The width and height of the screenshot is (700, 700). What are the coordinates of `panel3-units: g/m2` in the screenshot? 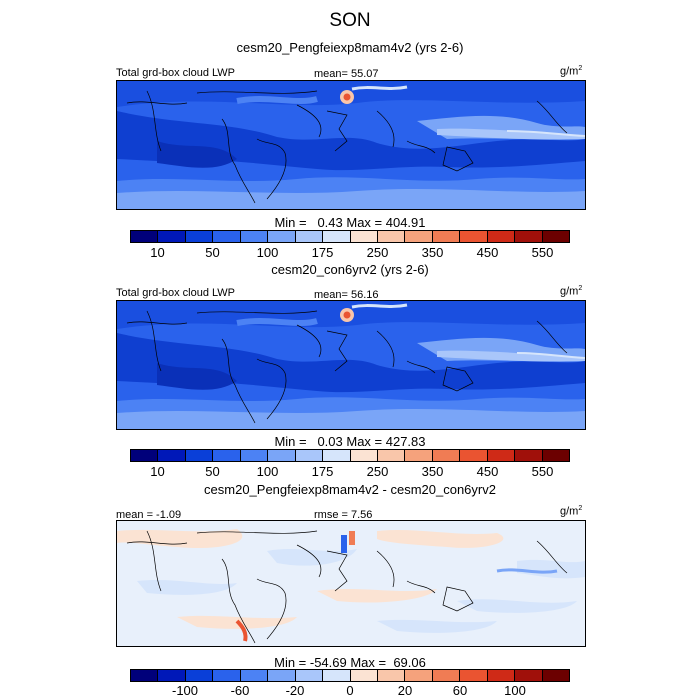 It's located at (571, 511).